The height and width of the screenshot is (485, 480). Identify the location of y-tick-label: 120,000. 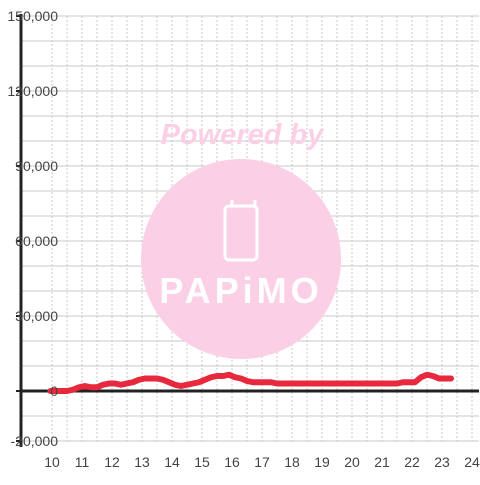
(32, 91).